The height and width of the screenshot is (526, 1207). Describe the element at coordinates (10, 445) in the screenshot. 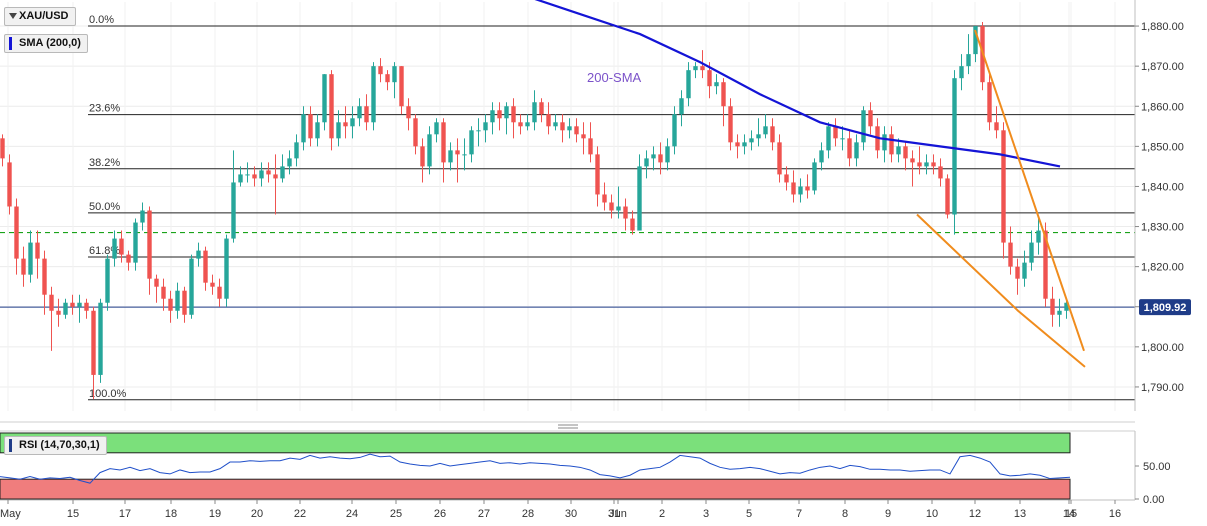

I see `rsi-color-swatch` at that location.